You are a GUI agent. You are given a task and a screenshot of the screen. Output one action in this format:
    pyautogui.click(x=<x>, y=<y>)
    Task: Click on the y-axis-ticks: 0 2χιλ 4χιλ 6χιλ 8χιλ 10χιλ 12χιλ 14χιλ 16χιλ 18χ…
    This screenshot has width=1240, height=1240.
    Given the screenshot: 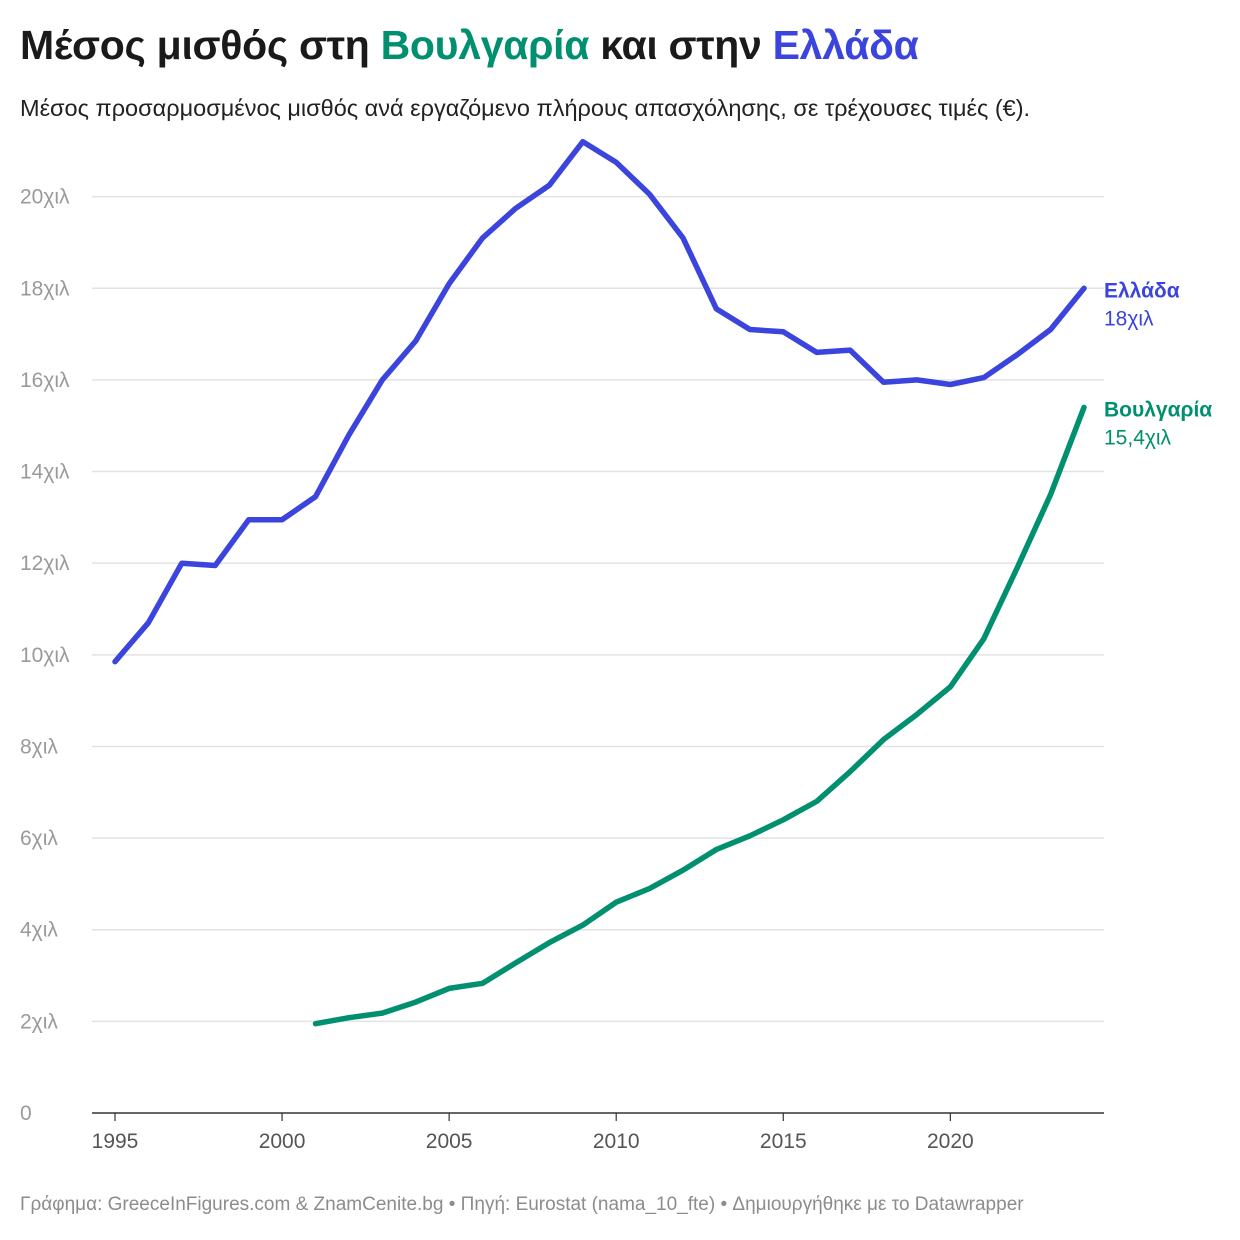 What is the action you would take?
    pyautogui.click(x=45, y=655)
    